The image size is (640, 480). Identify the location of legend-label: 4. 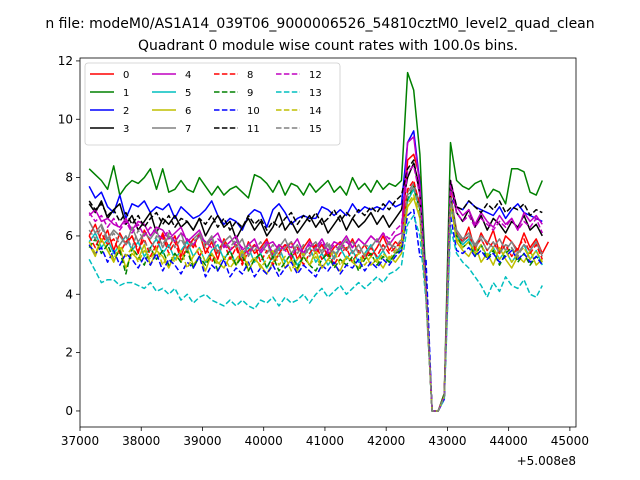
(188, 75).